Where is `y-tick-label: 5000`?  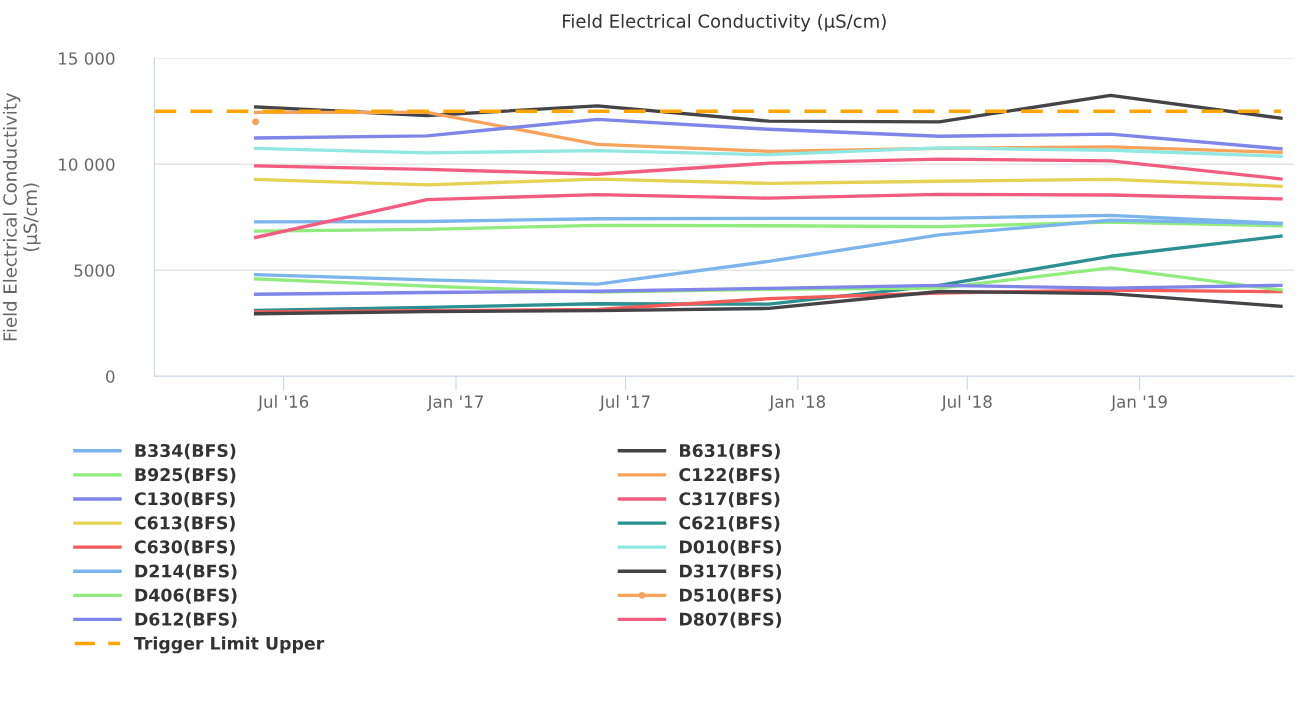
y-tick-label: 5000 is located at coordinates (94, 270).